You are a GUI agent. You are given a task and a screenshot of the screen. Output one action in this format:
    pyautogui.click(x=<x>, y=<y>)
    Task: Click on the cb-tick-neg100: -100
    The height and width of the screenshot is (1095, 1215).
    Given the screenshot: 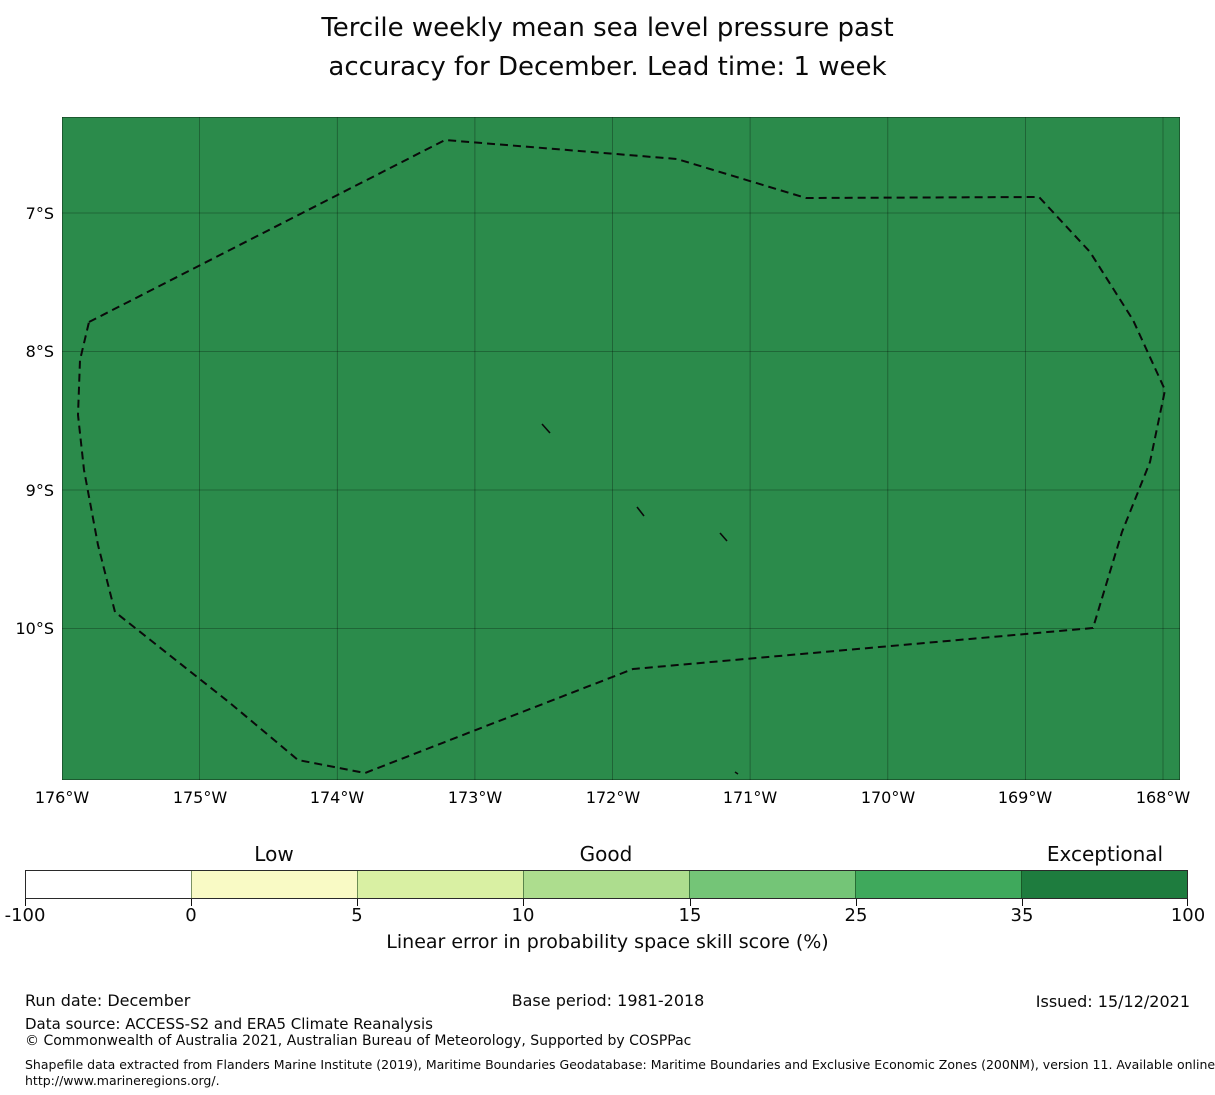 What is the action you would take?
    pyautogui.click(x=25, y=915)
    